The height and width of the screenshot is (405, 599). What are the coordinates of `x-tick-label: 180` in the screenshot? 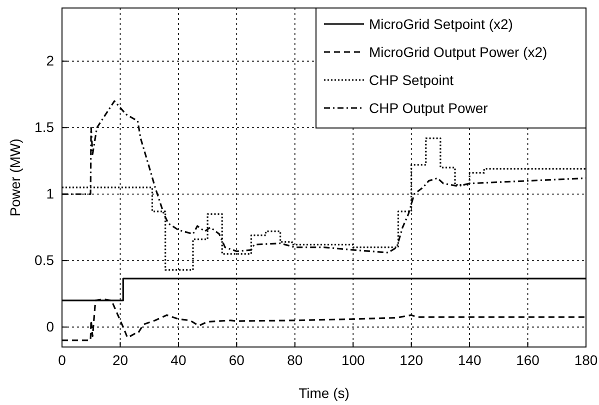 It's located at (586, 360).